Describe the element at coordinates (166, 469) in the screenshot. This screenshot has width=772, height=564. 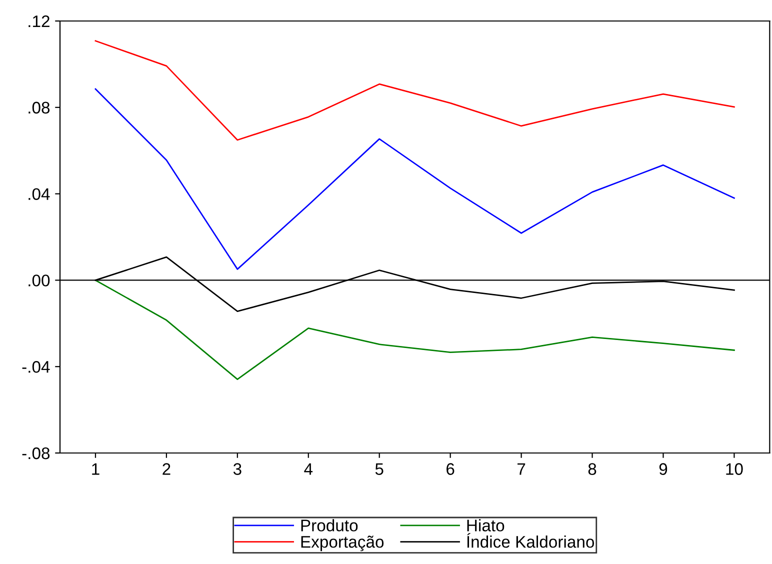
I see `x-tick-label: 2` at that location.